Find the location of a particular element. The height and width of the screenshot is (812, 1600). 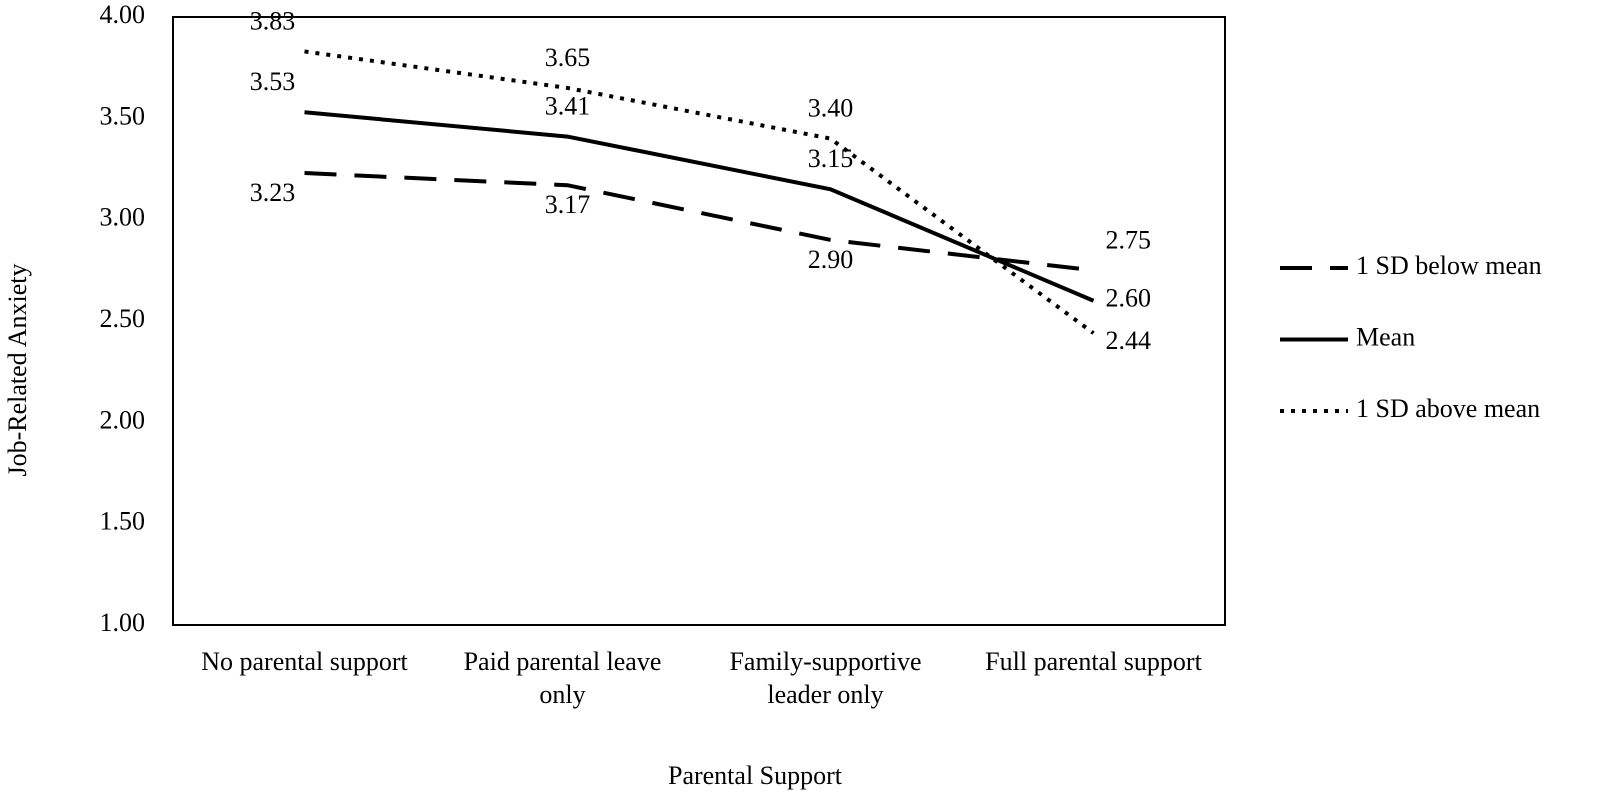

y-tick-label: 2.50 is located at coordinates (123, 318).